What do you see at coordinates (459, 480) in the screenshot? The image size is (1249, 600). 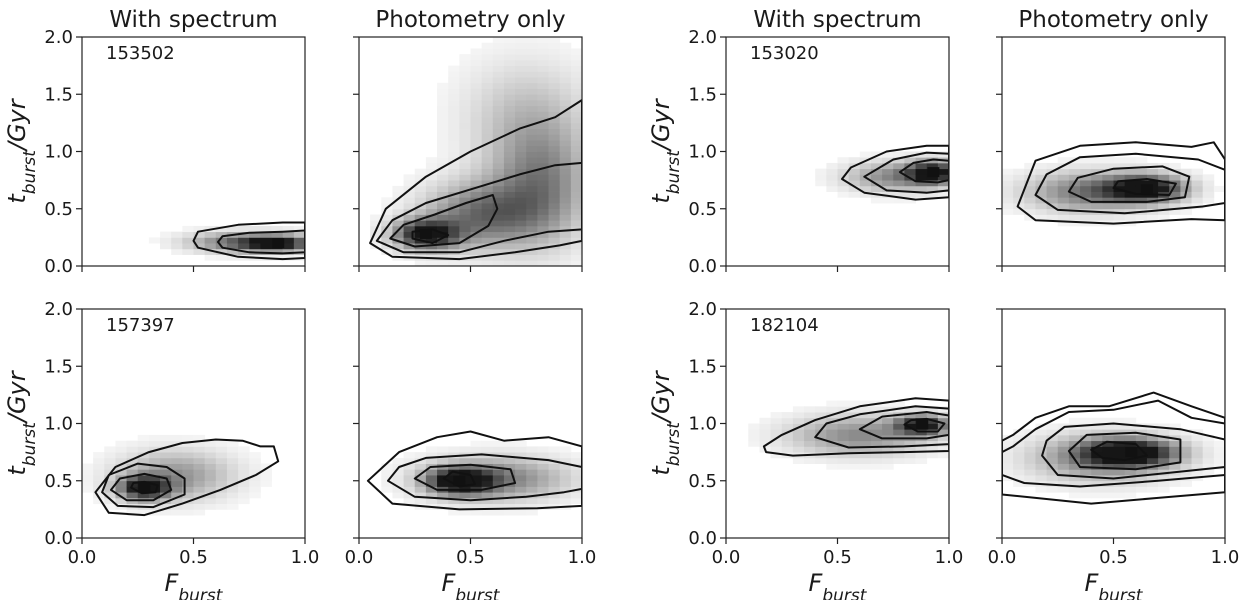 I see `peak-marker` at bounding box center [459, 480].